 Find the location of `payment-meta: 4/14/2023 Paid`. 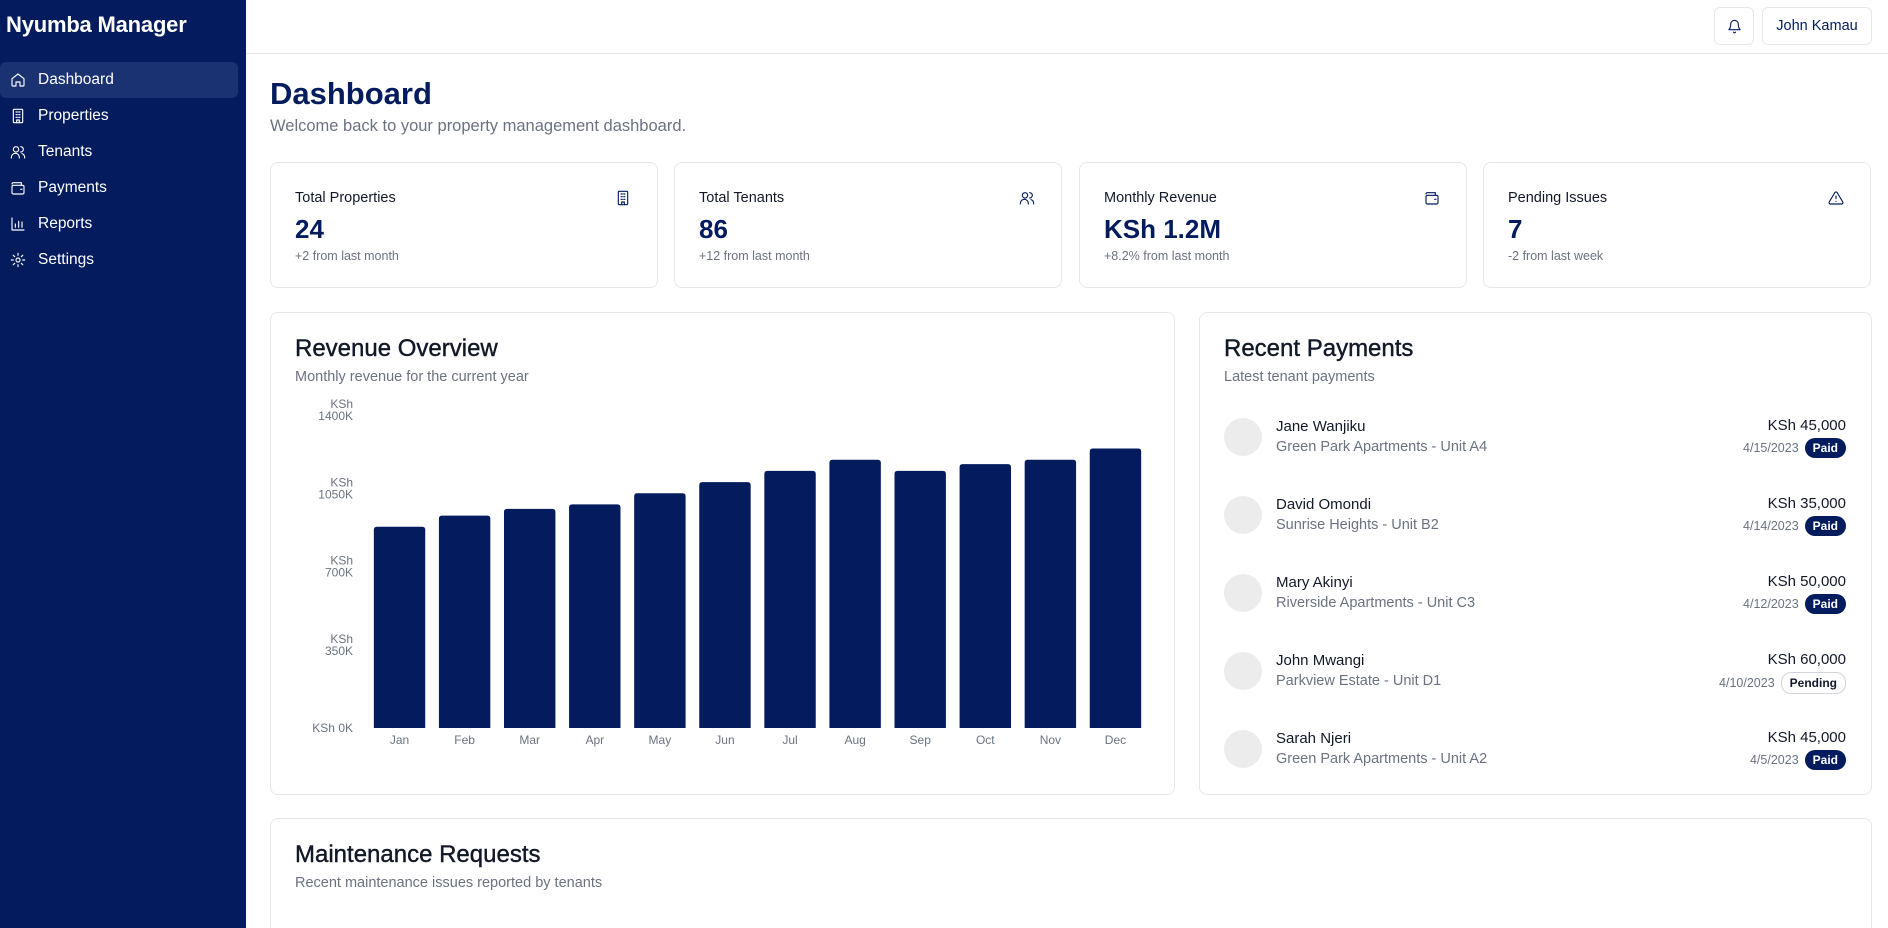

payment-meta: 4/14/2023 Paid is located at coordinates (1794, 526).